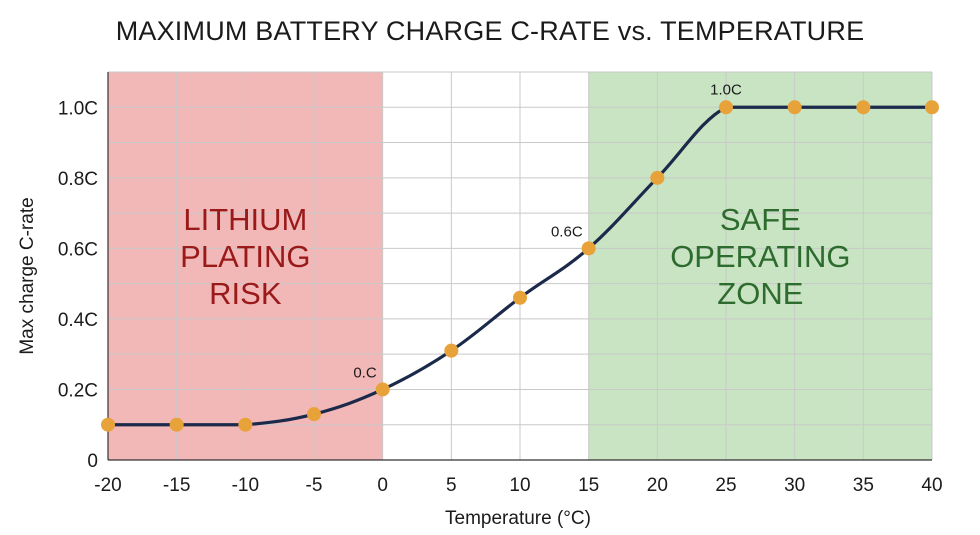 This screenshot has height=535, width=980. Describe the element at coordinates (725, 485) in the screenshot. I see `x-tick-label: 25` at that location.